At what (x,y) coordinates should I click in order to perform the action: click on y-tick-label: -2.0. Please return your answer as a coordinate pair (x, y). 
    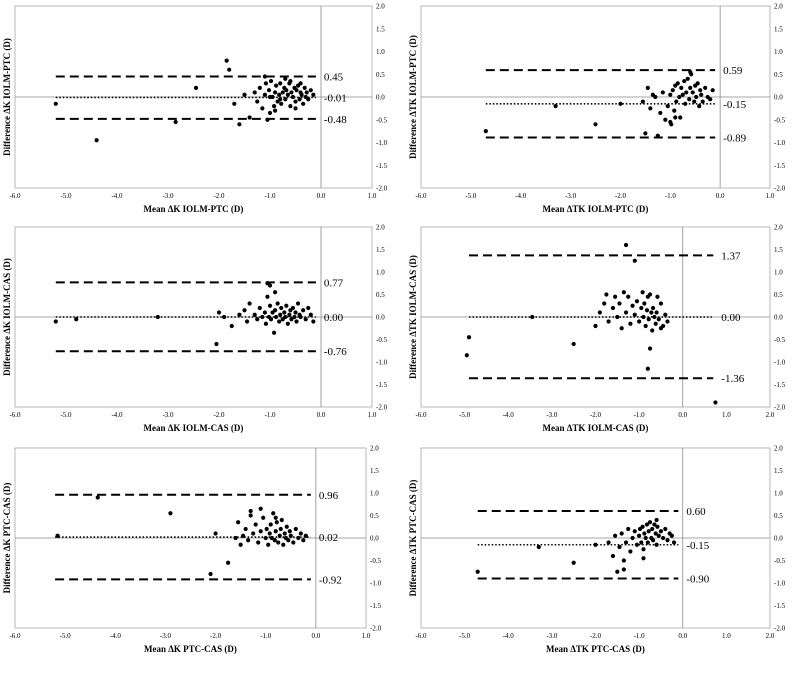
    Looking at the image, I should click on (780, 189).